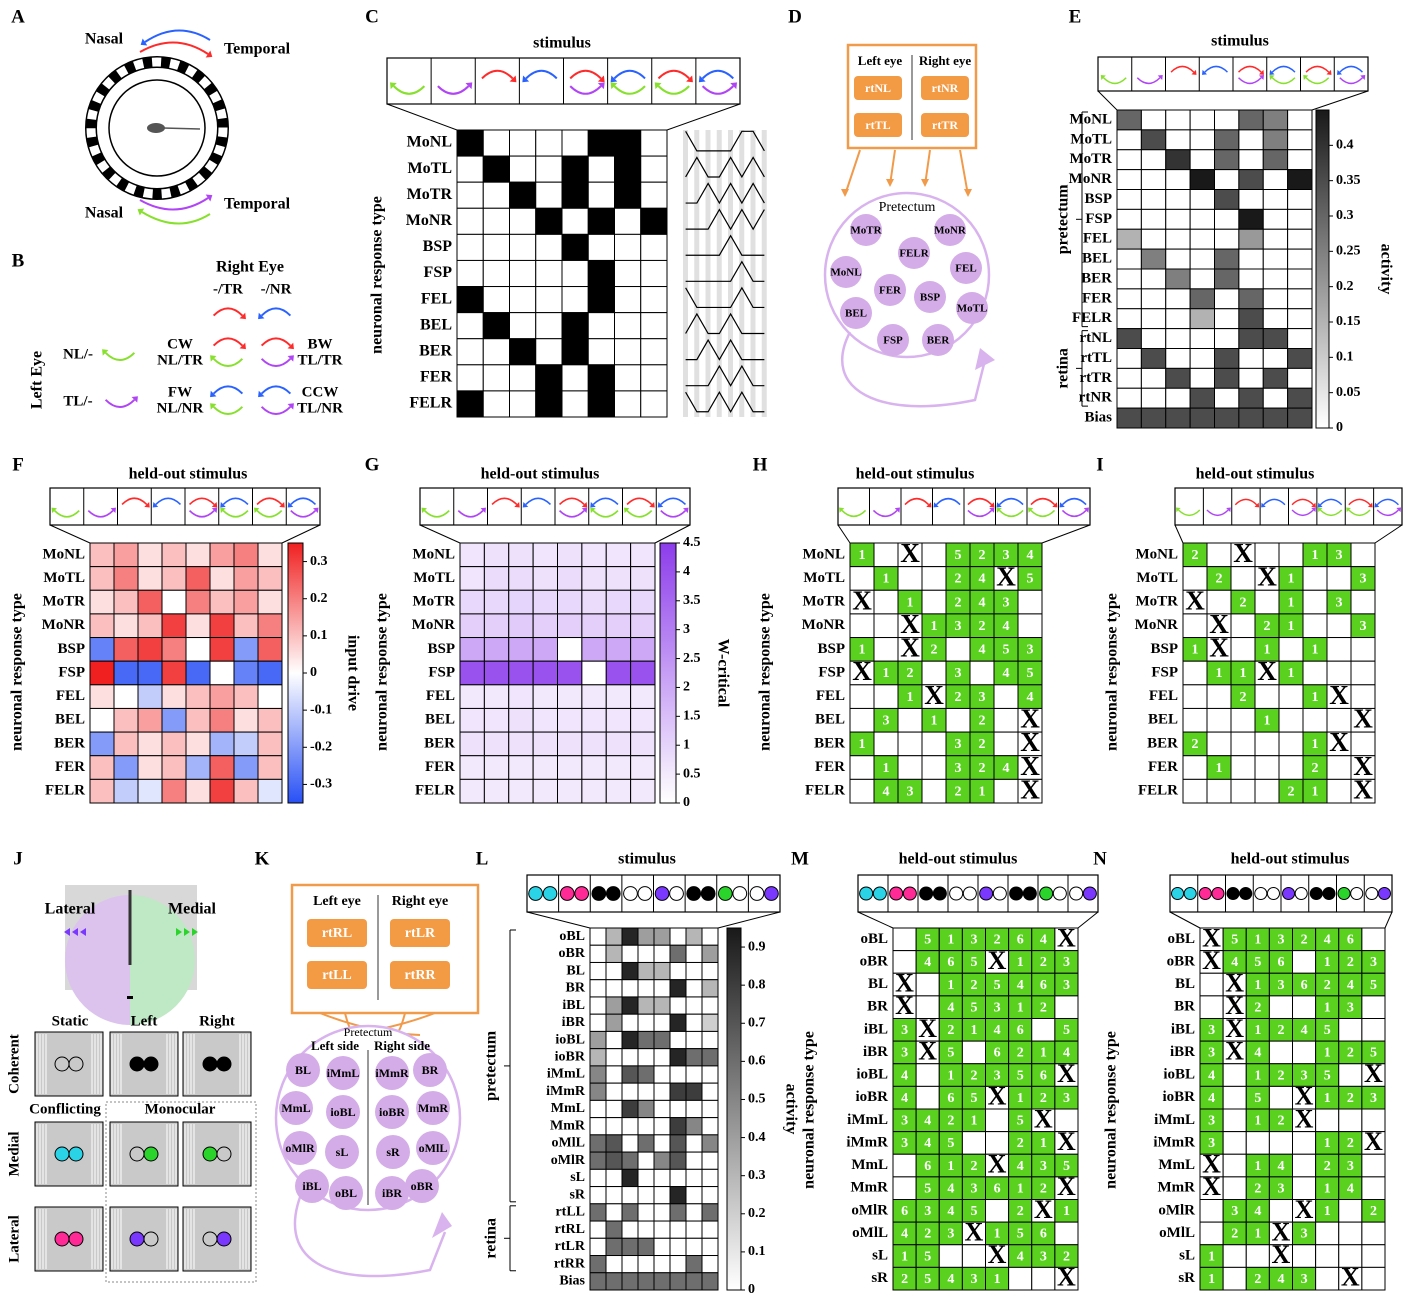  I want to click on label: rtTR, so click(945, 125).